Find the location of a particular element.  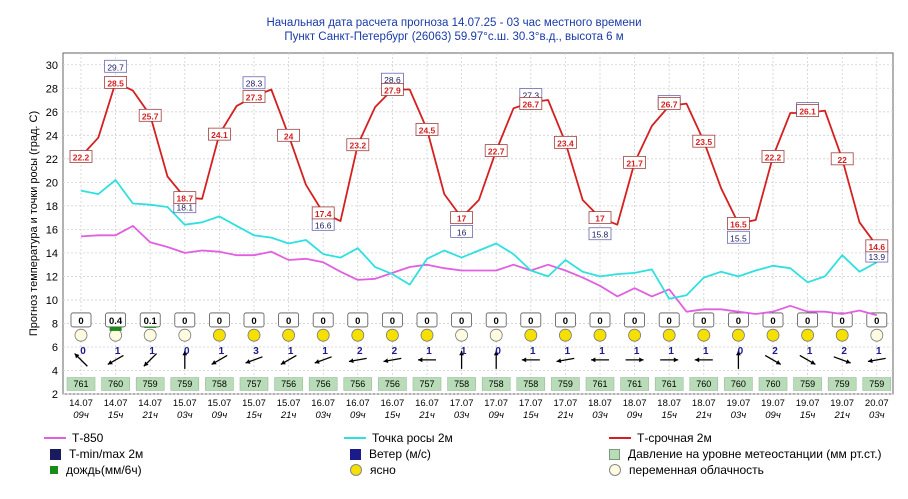

rain-bar is located at coordinates (150, 327).